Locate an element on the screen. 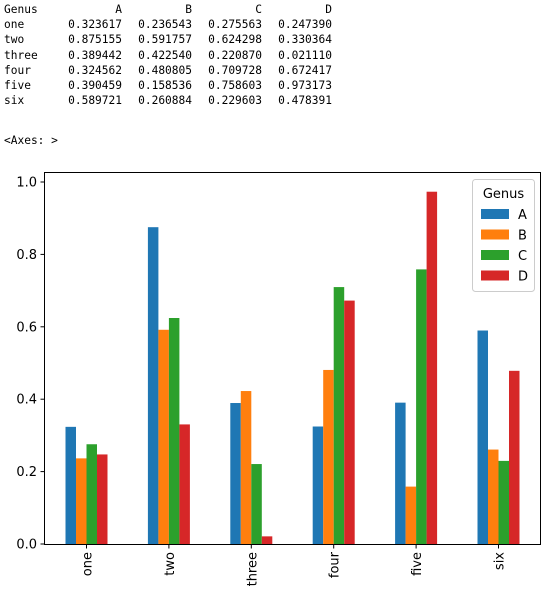 This screenshot has width=551, height=595. bar-B-five is located at coordinates (411, 515).